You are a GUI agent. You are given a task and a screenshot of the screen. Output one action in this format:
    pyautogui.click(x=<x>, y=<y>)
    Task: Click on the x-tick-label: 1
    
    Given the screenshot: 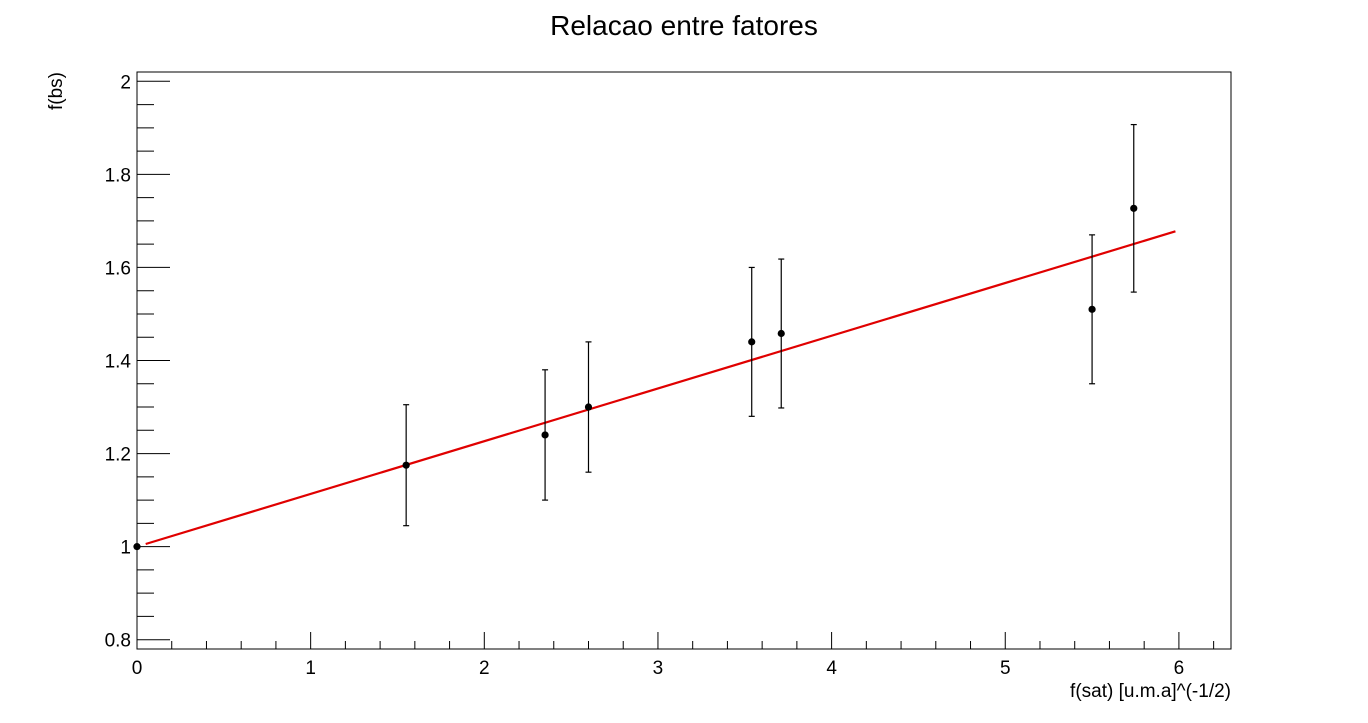 What is the action you would take?
    pyautogui.click(x=310, y=668)
    